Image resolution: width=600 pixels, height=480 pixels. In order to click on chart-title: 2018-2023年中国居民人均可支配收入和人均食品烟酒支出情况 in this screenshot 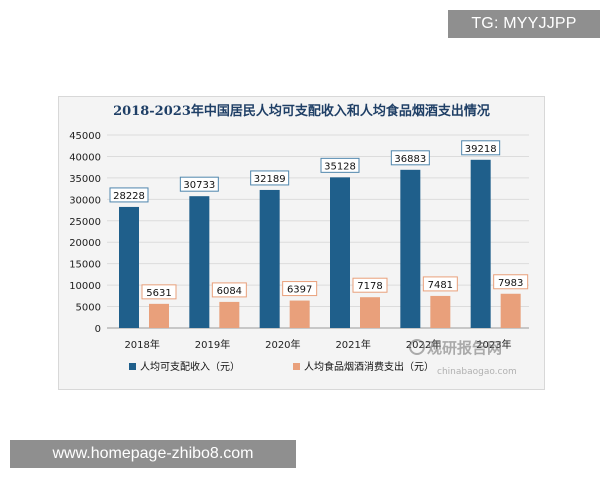, I will do `click(301, 111)`.